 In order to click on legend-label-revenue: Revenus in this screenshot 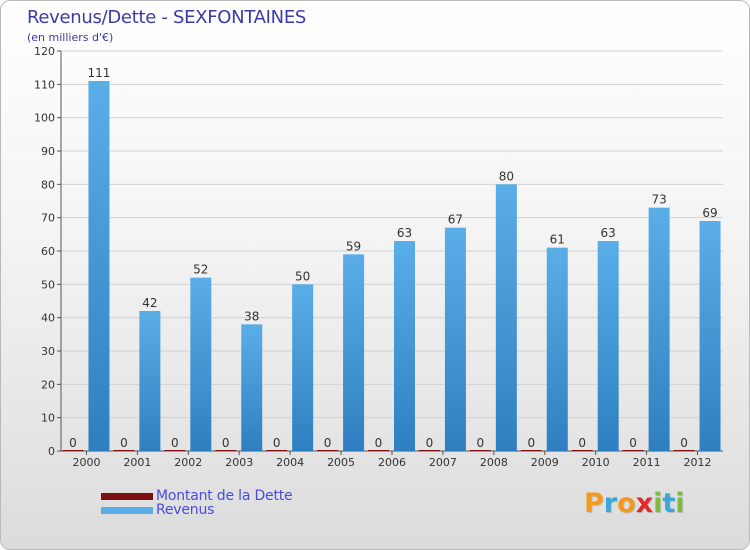, I will do `click(185, 510)`.